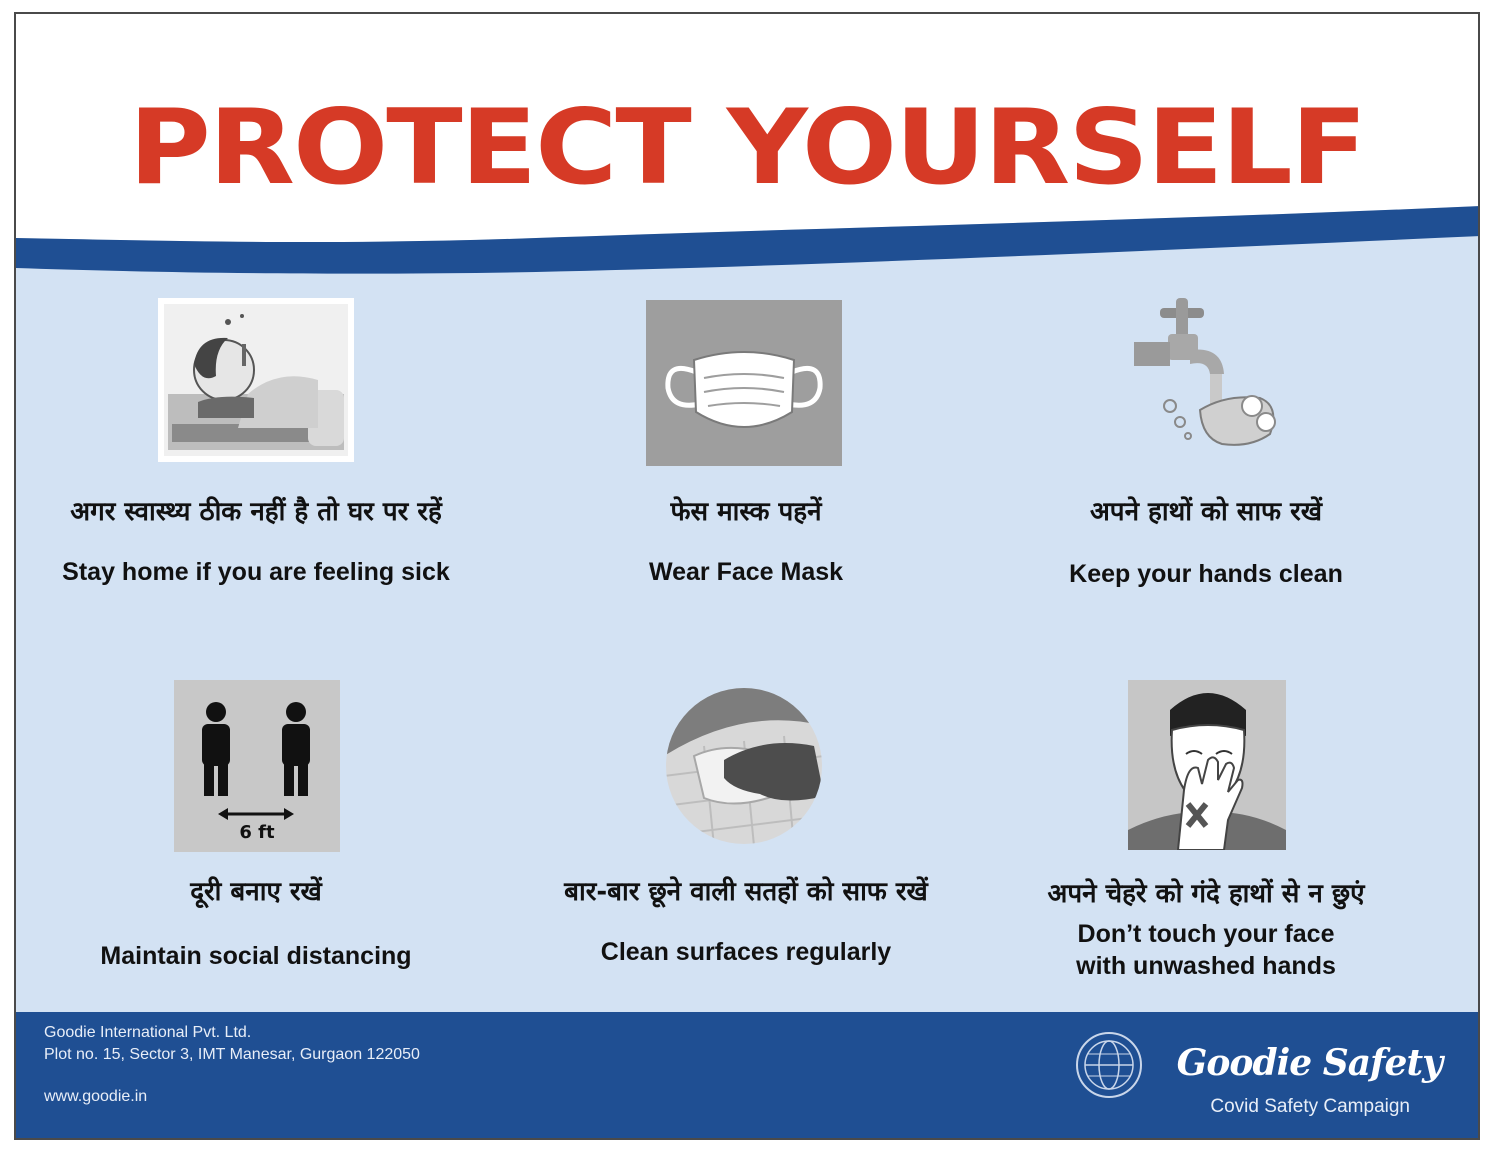  What do you see at coordinates (744, 383) in the screenshot?
I see `face-mask-icon` at bounding box center [744, 383].